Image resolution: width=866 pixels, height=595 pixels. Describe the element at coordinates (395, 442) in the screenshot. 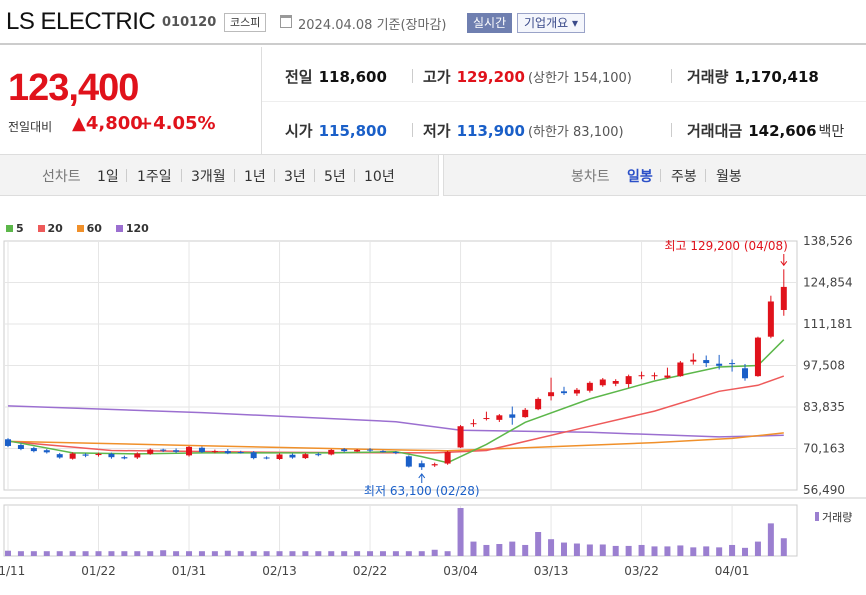

I see `ma60-line` at that location.